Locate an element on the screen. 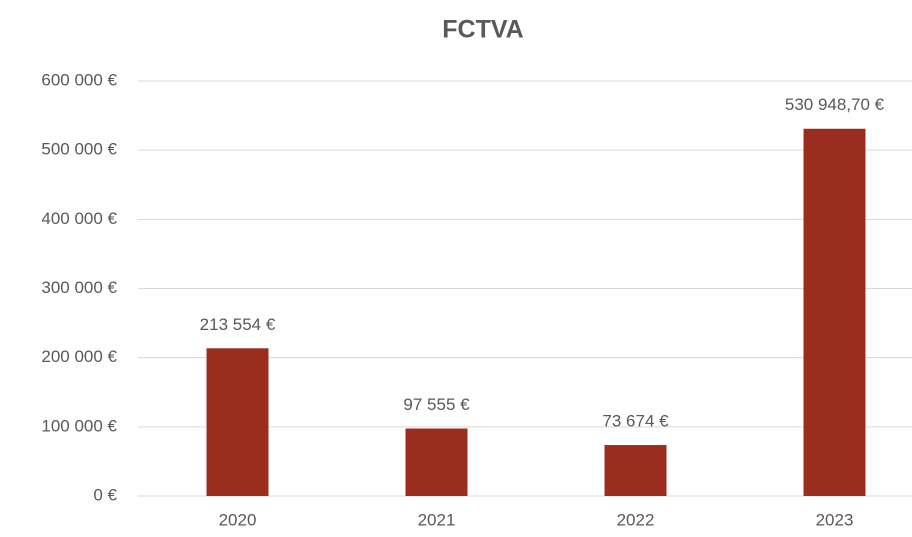  y-tick-label: 100 000 € is located at coordinates (79, 425).